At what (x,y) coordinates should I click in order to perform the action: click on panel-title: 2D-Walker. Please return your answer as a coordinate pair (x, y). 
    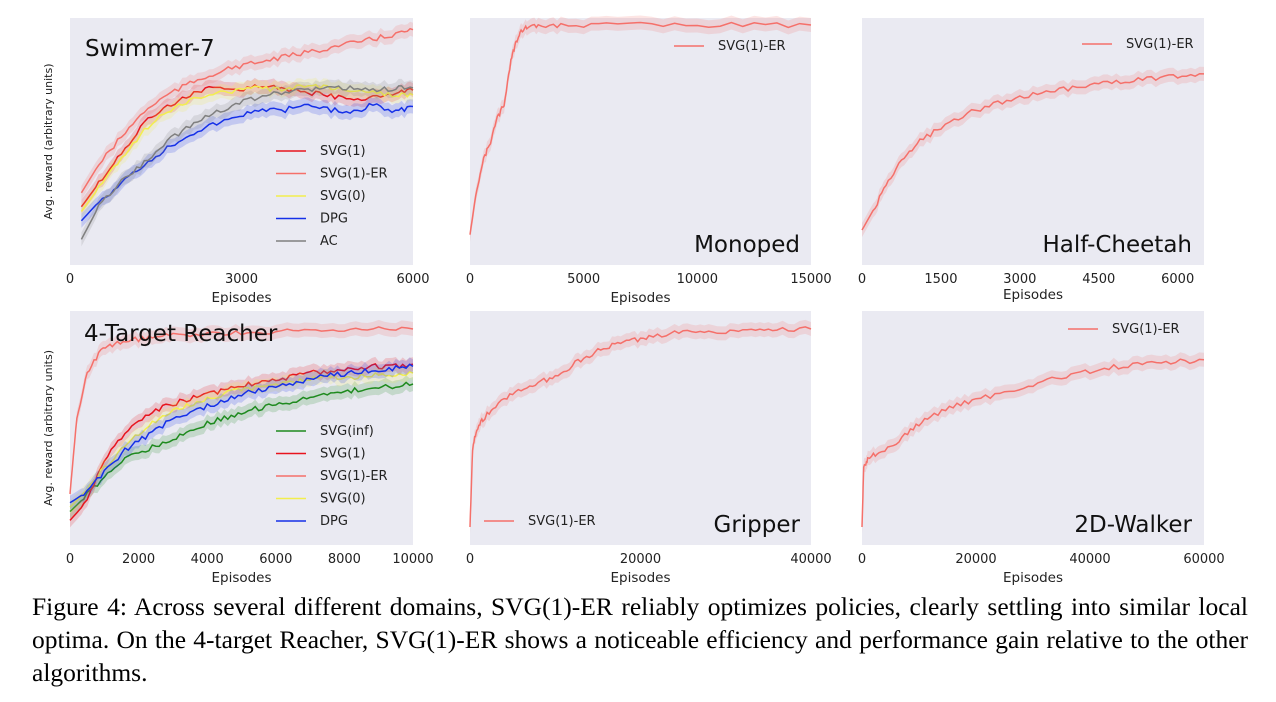
    Looking at the image, I should click on (1133, 525).